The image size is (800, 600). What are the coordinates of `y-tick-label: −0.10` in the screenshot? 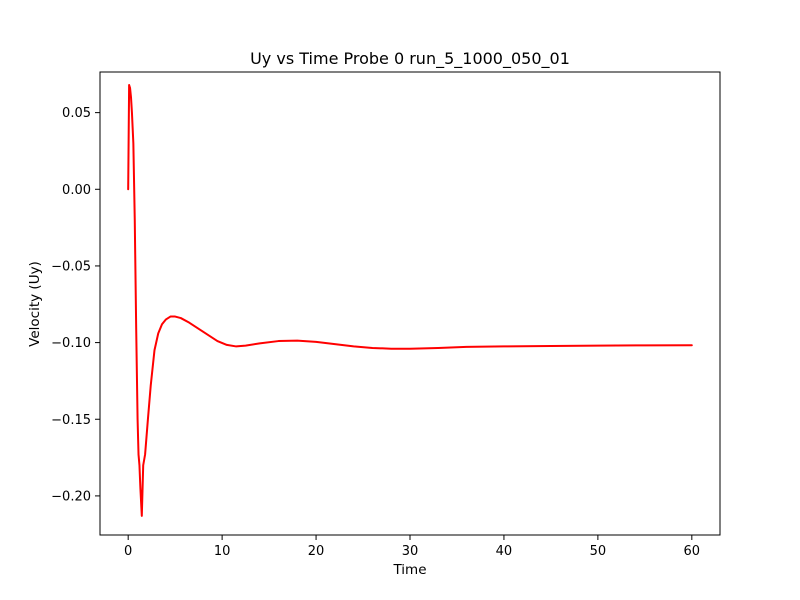 It's located at (71, 343).